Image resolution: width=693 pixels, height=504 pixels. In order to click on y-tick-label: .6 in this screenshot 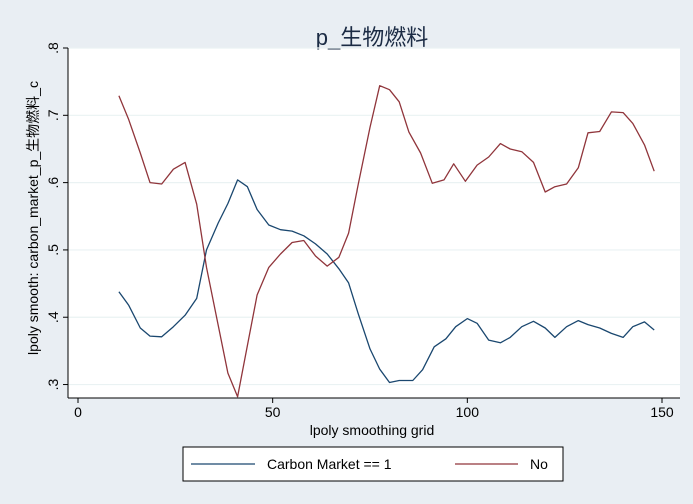, I will do `click(53, 183)`.